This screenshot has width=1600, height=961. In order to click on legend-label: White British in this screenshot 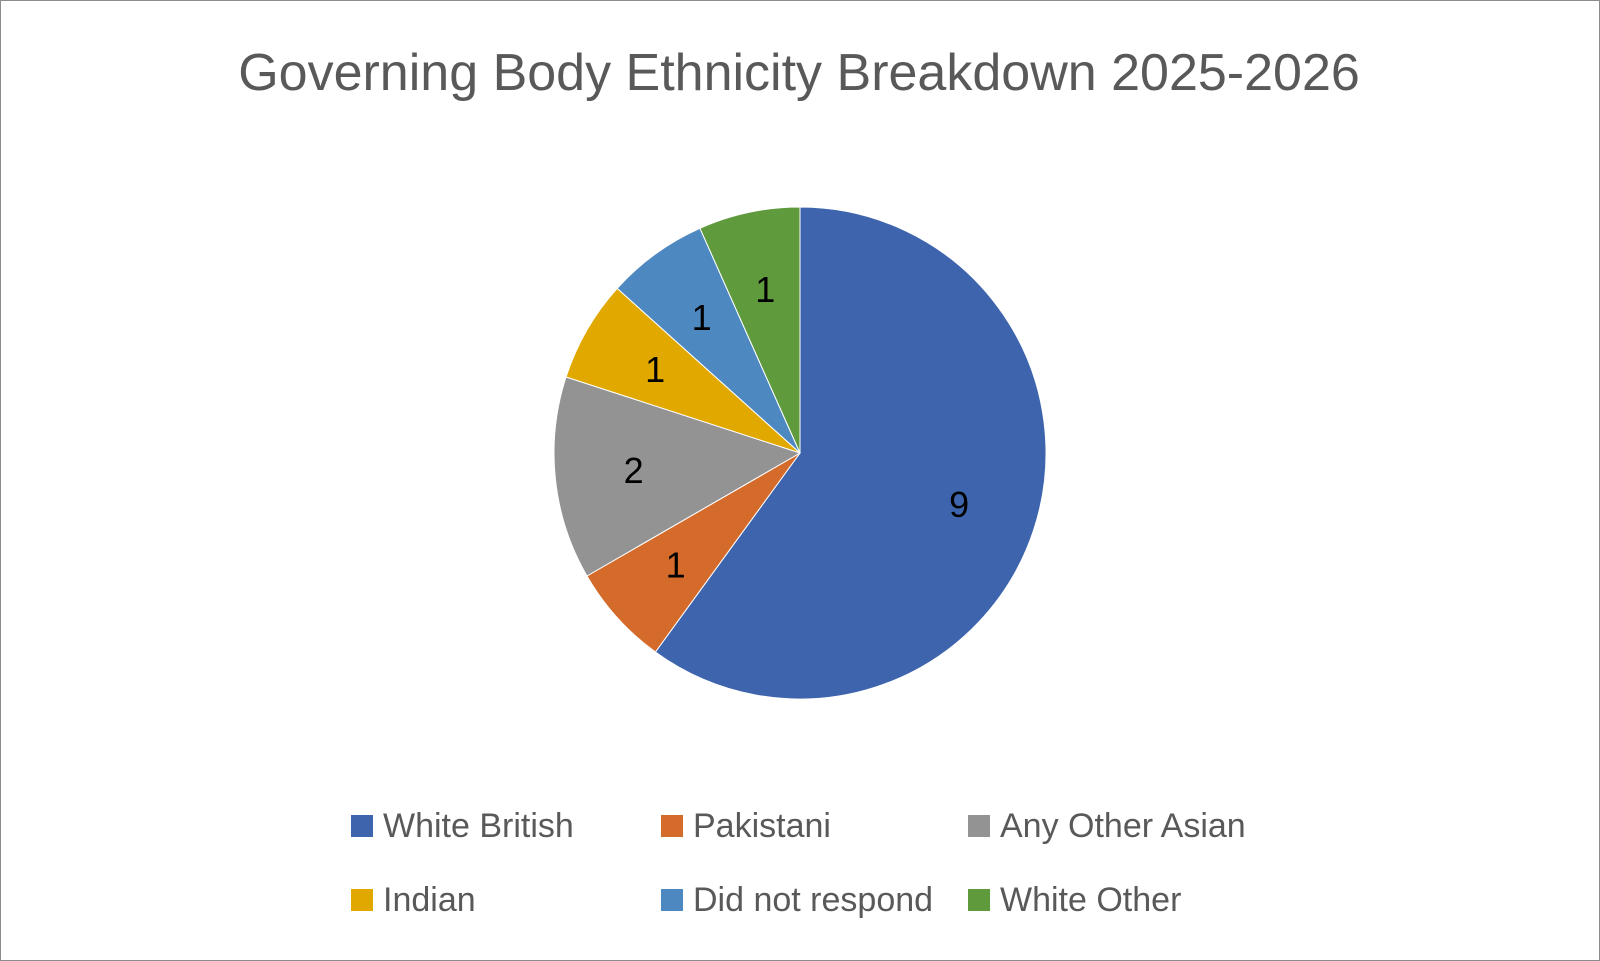, I will do `click(478, 825)`.